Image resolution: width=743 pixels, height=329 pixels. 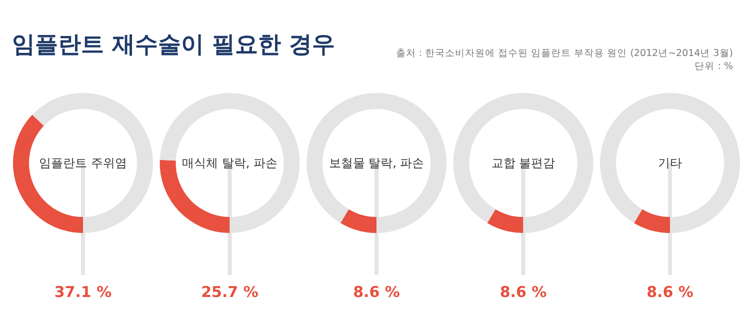 I want to click on text: 교합 불편감, so click(x=523, y=163).